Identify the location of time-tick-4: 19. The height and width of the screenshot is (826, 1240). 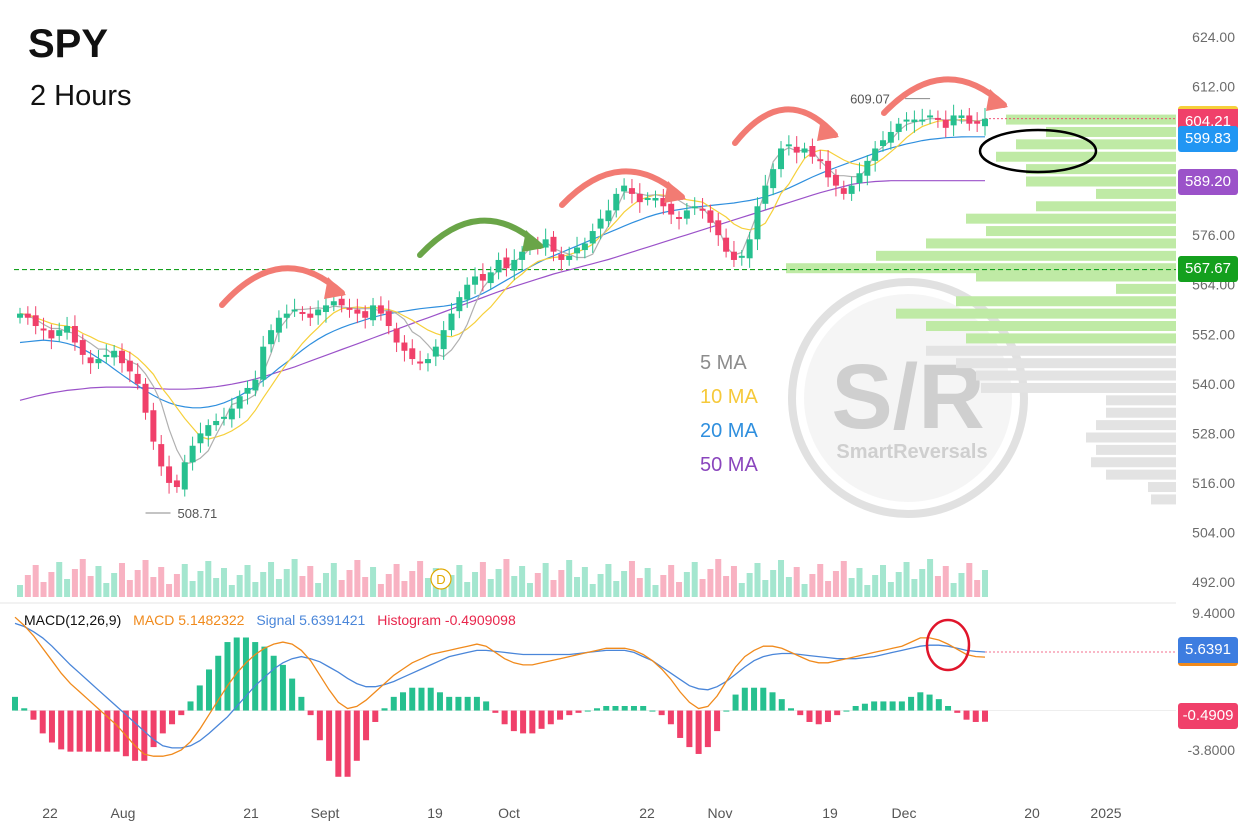
(435, 813).